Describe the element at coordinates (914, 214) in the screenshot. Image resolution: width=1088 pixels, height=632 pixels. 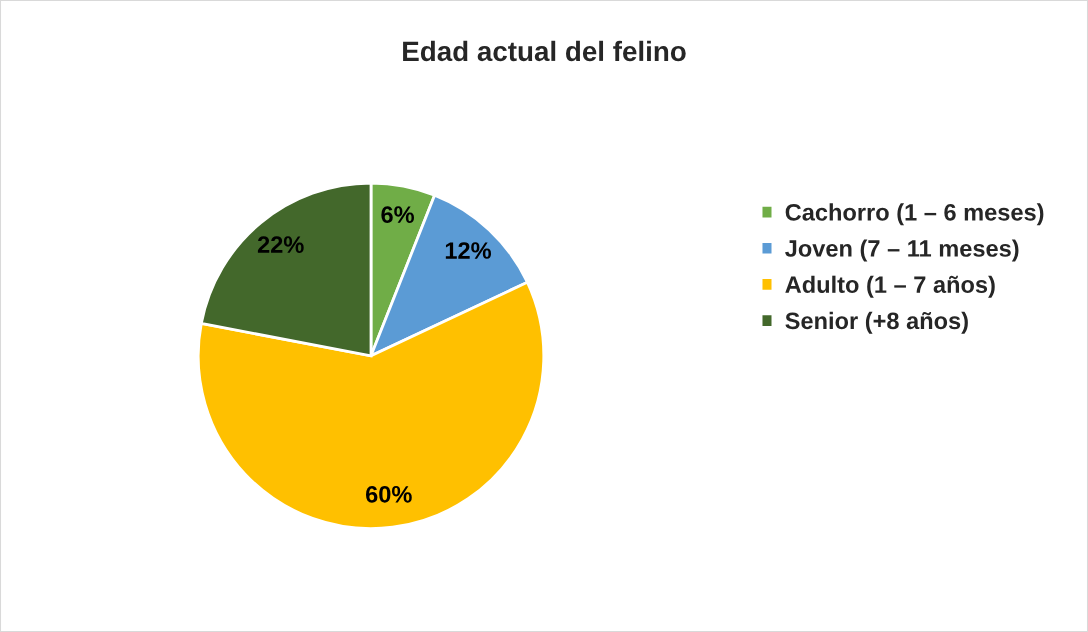
I see `legend-label: Cachorro (1 – 6 meses)` at that location.